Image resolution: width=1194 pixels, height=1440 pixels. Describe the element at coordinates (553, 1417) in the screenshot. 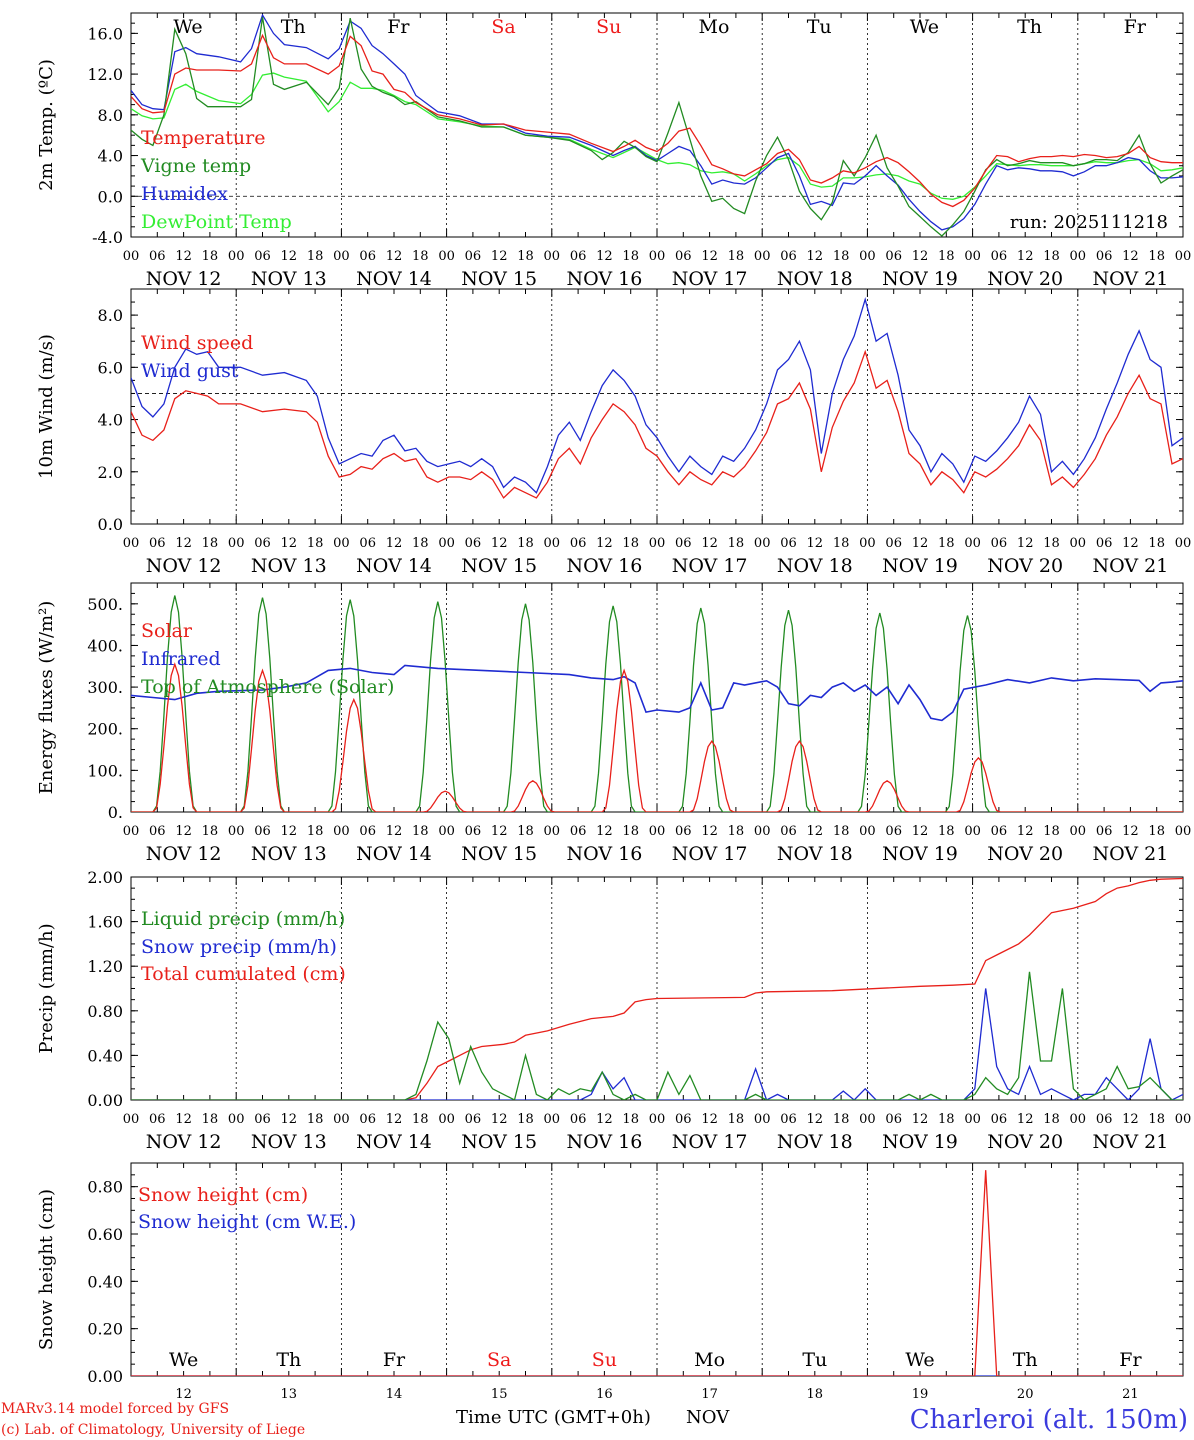

I see `x-axis-title: Time UTC (GMT+0h)` at that location.